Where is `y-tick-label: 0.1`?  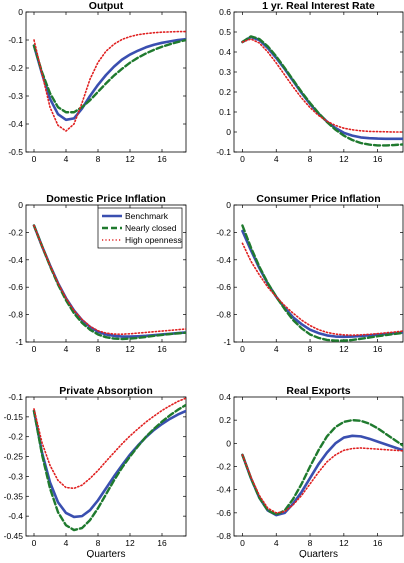
y-tick-label: 0.1 is located at coordinates (225, 112).